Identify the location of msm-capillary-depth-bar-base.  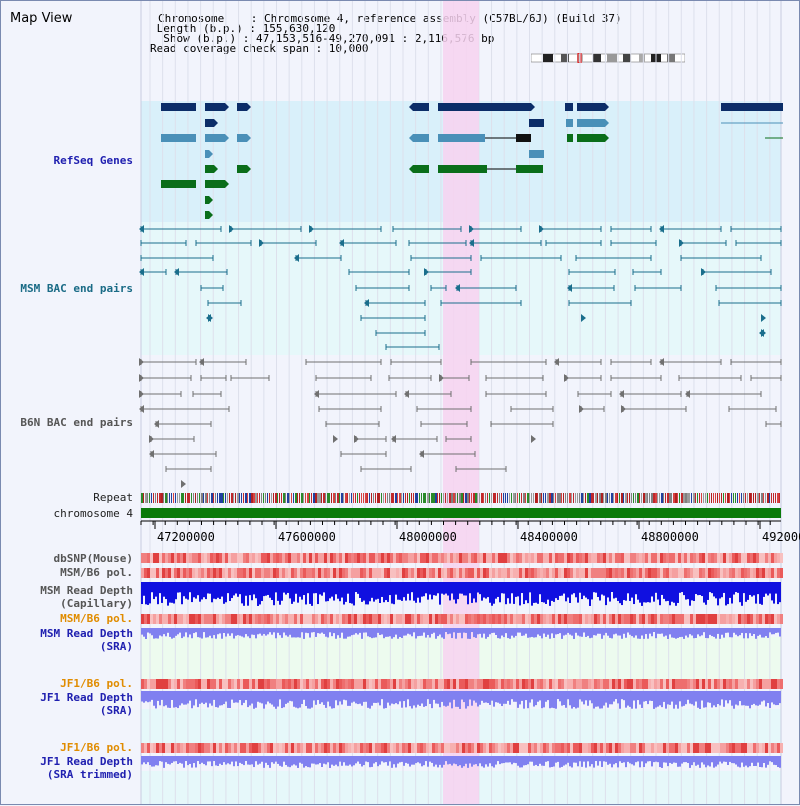
(461, 587).